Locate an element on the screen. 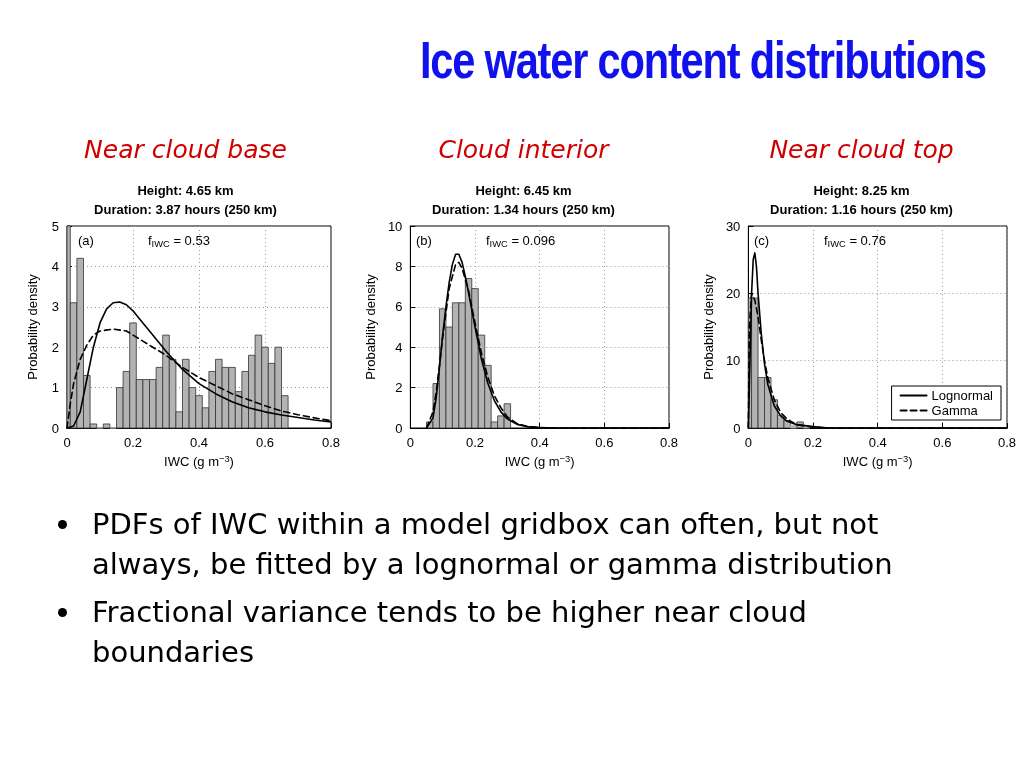 The width and height of the screenshot is (1024, 768). y-tick-label: 20 is located at coordinates (733, 293).